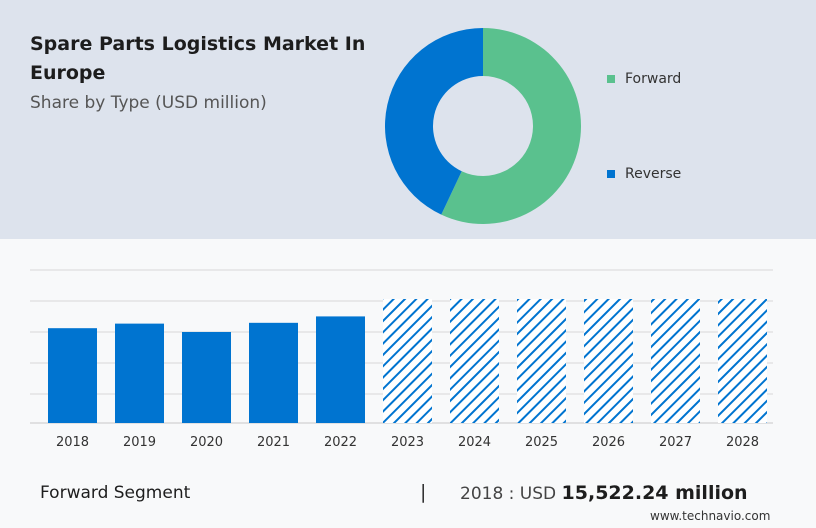  Describe the element at coordinates (608, 361) in the screenshot. I see `bar-2026` at that location.